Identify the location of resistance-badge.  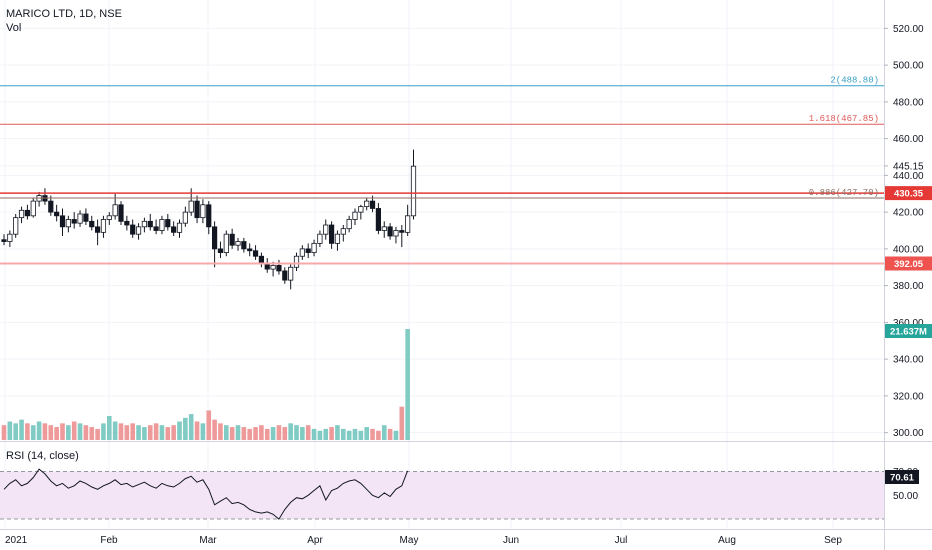
(908, 193).